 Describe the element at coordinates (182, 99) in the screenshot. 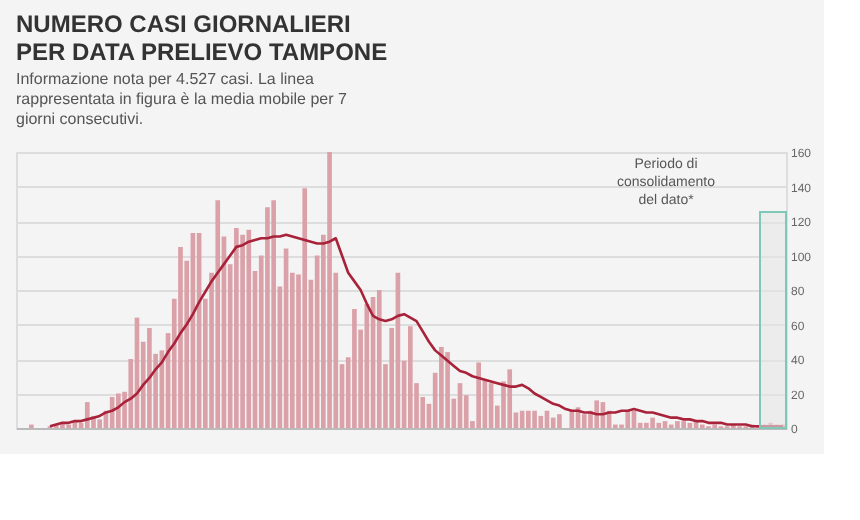

I see `chart-subtitle: Informazione nota per 4.527 casi. La linea rappresentata in figura è la media mobile per 7 giorni consecutivi.` at that location.